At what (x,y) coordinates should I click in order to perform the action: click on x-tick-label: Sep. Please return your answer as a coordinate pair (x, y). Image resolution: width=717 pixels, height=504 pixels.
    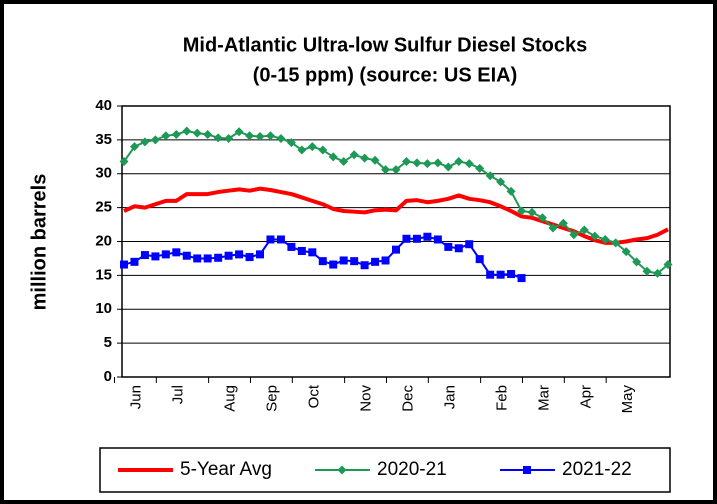
    Looking at the image, I should click on (271, 398).